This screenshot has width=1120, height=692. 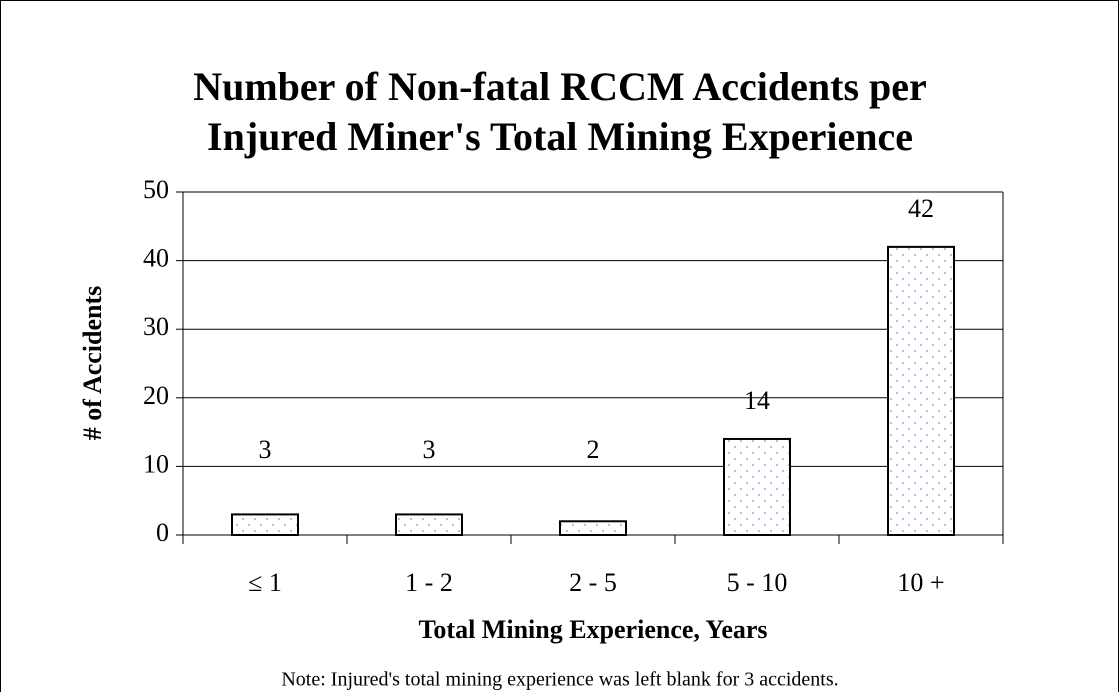 What do you see at coordinates (156, 395) in the screenshot?
I see `y-tick-label: 20` at bounding box center [156, 395].